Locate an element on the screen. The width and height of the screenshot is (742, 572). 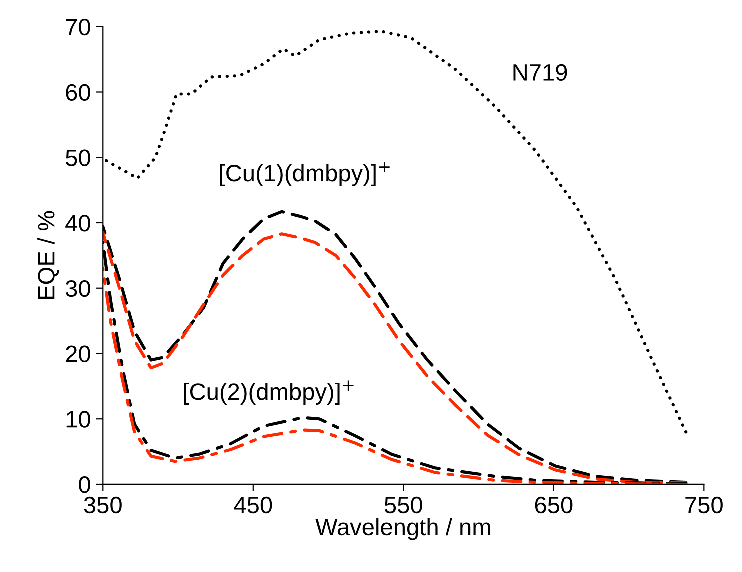
x-tick-label: 550 is located at coordinates (403, 505).